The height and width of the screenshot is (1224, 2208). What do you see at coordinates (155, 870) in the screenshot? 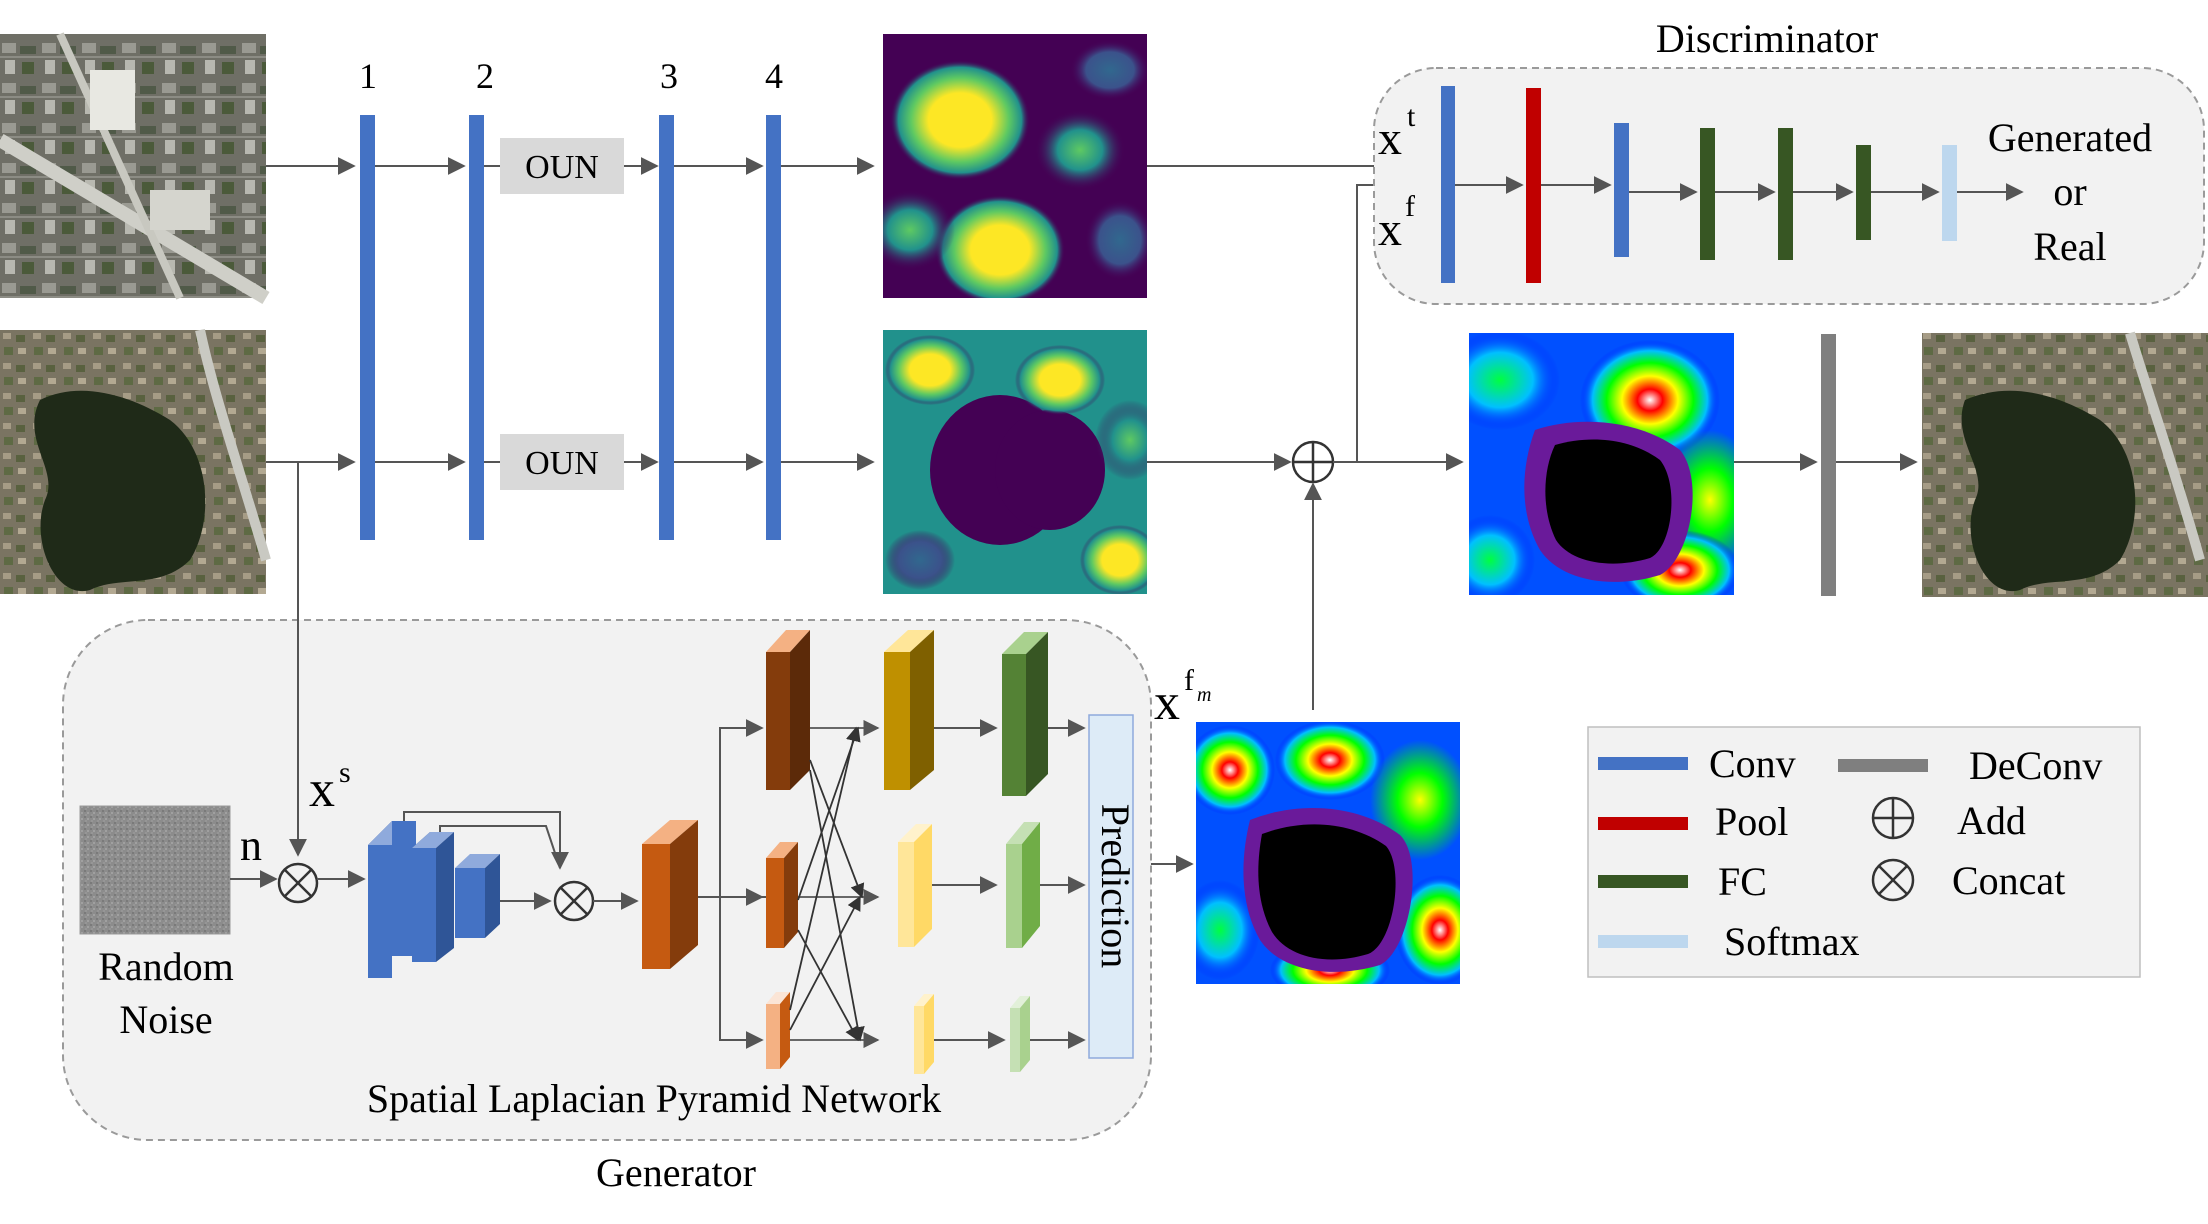
I see `random-noise-image` at bounding box center [155, 870].